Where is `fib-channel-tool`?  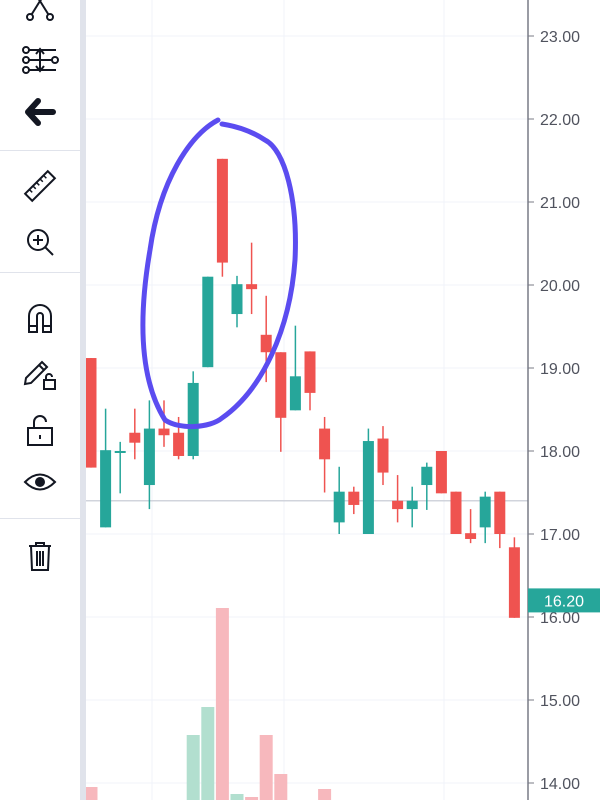 fib-channel-tool is located at coordinates (40, 60).